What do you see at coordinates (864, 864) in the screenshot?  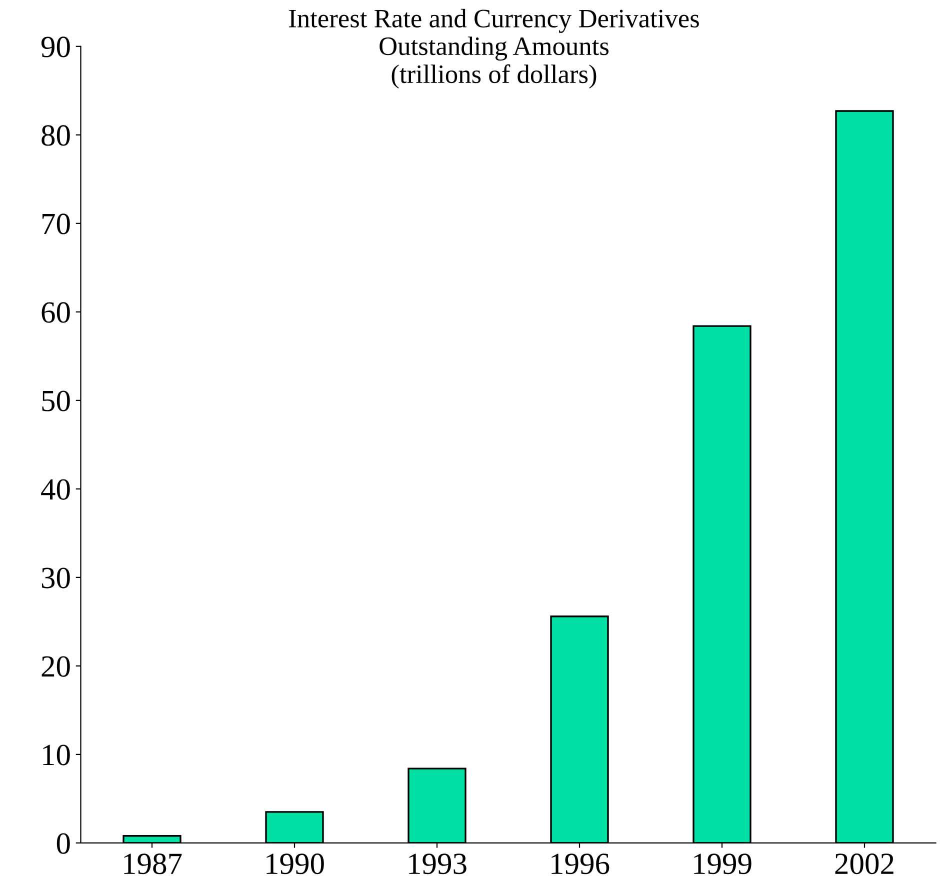 I see `x-tick-label: 2002` at bounding box center [864, 864].